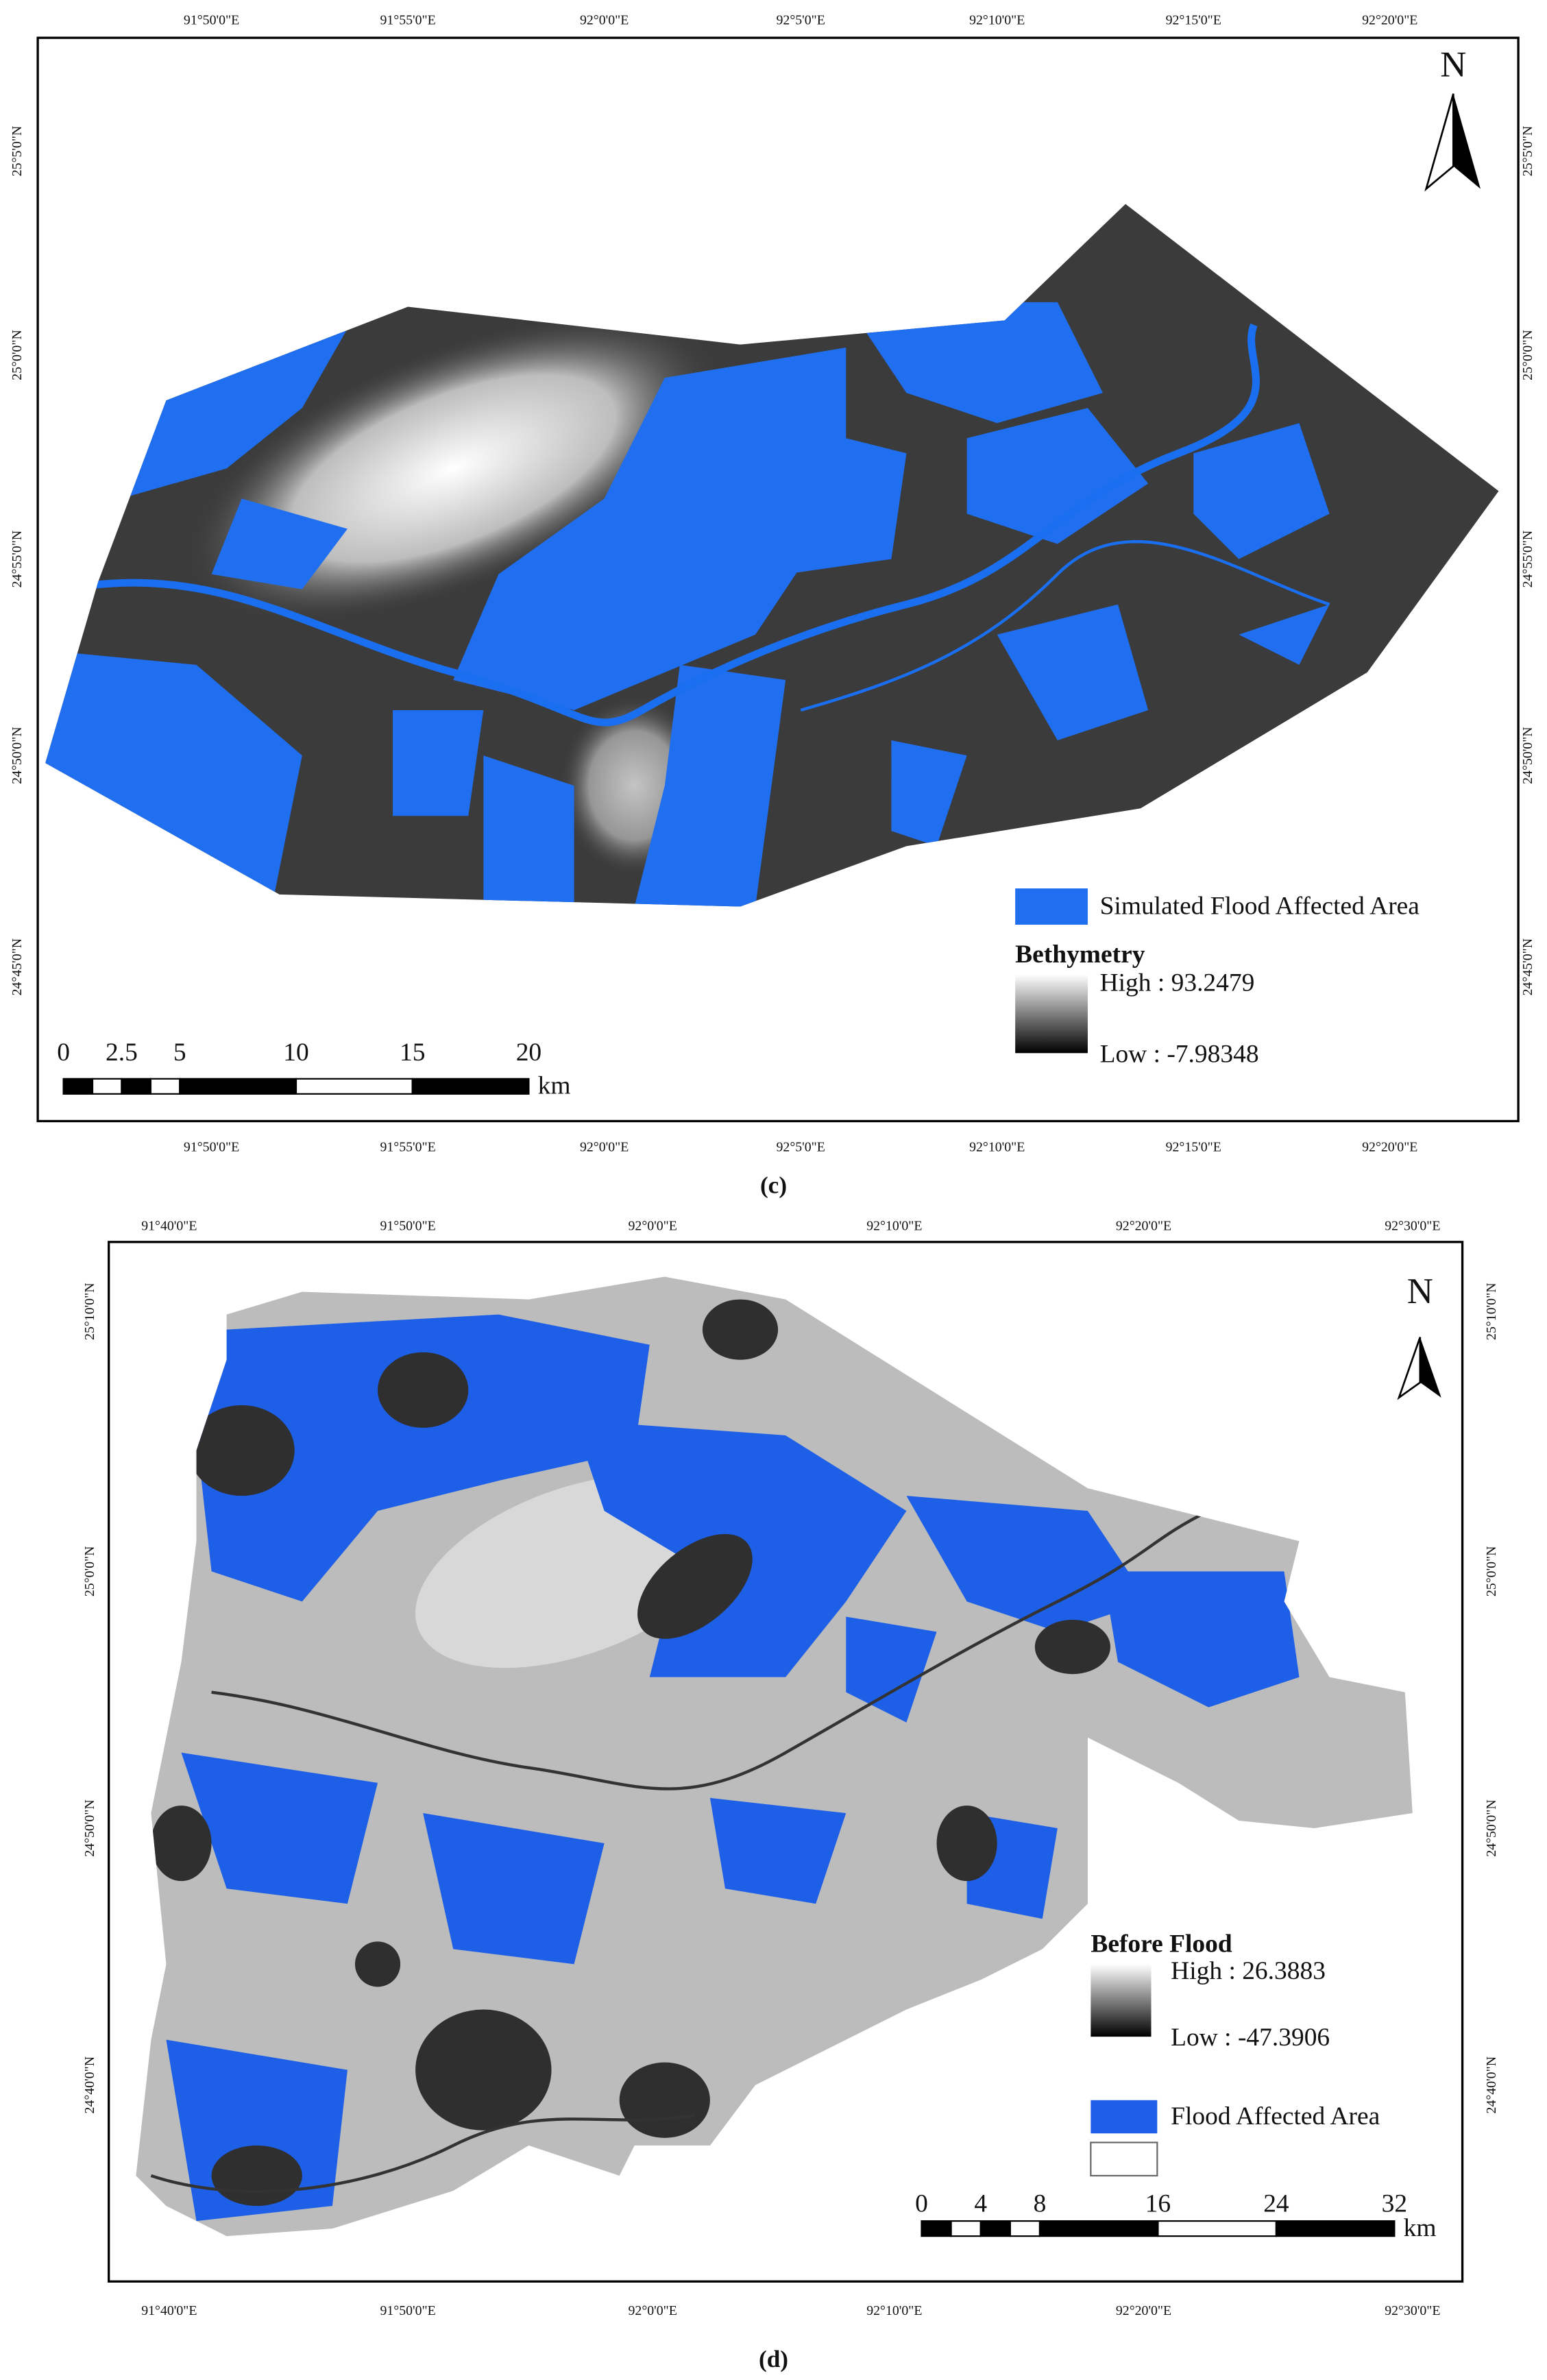 This screenshot has height=2380, width=1547. What do you see at coordinates (773, 2359) in the screenshot?
I see `caption: (d)` at bounding box center [773, 2359].